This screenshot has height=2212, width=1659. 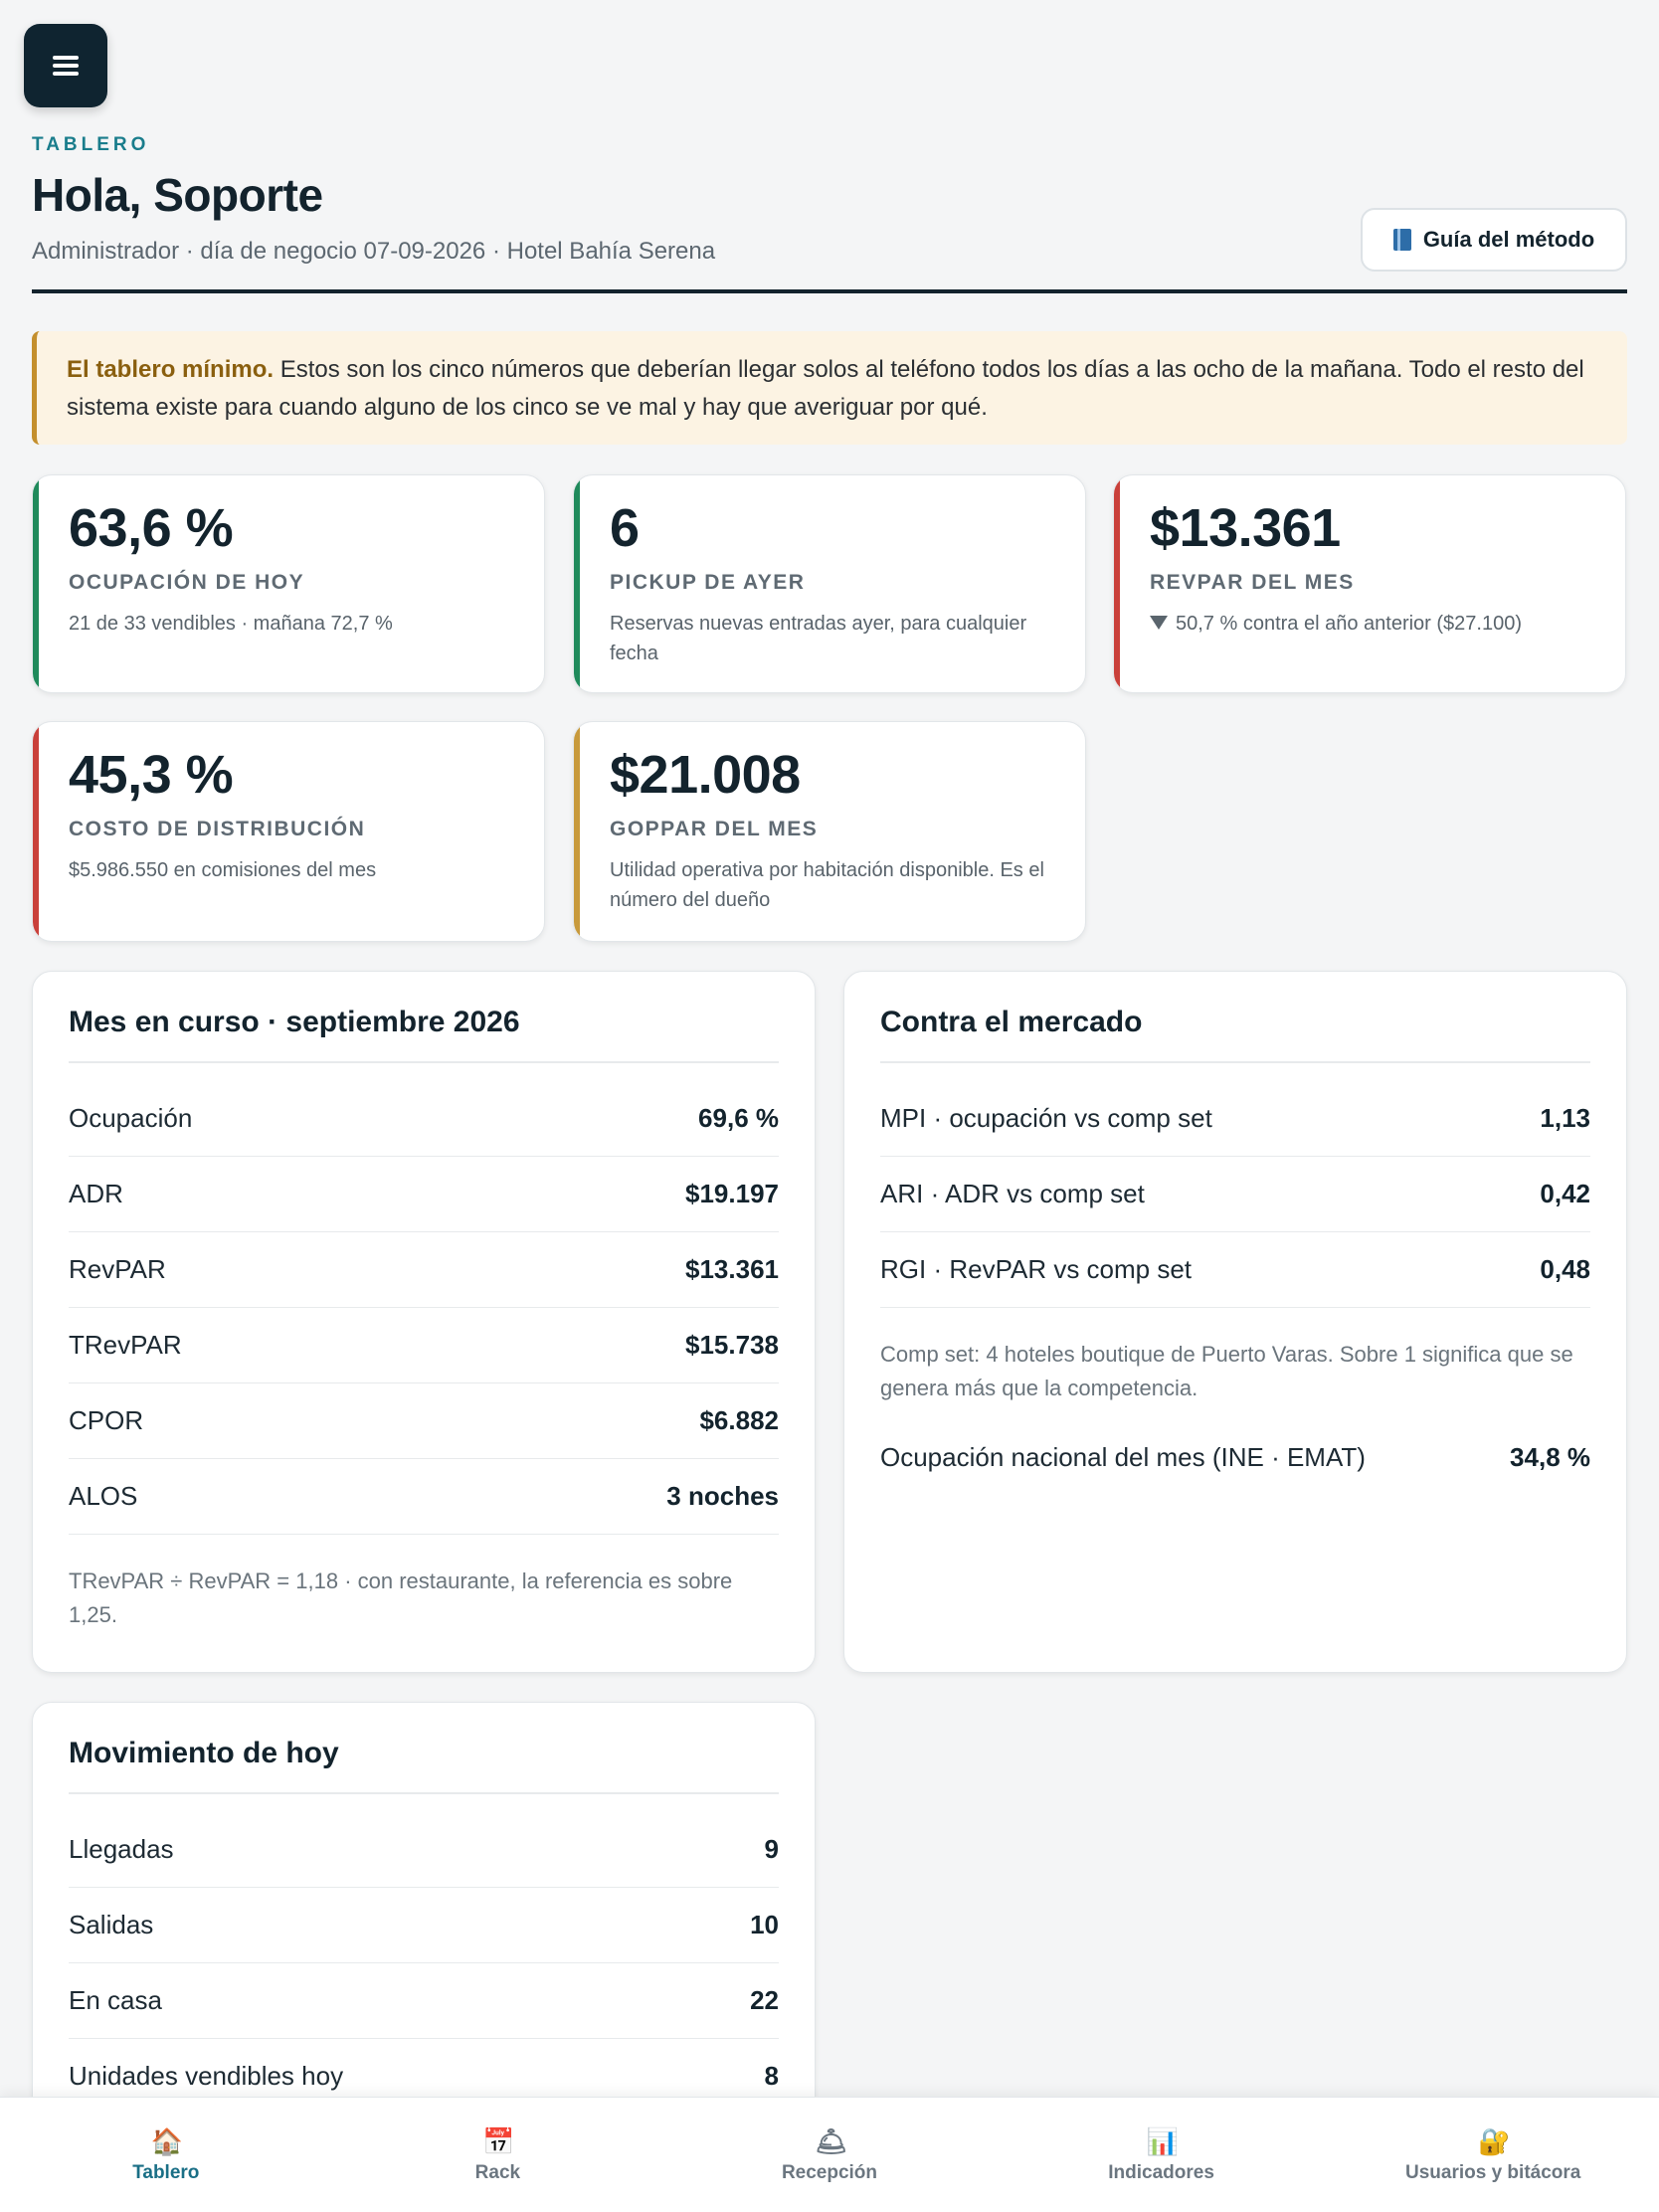 What do you see at coordinates (103, 1496) in the screenshot?
I see `metric-label: ALOS` at bounding box center [103, 1496].